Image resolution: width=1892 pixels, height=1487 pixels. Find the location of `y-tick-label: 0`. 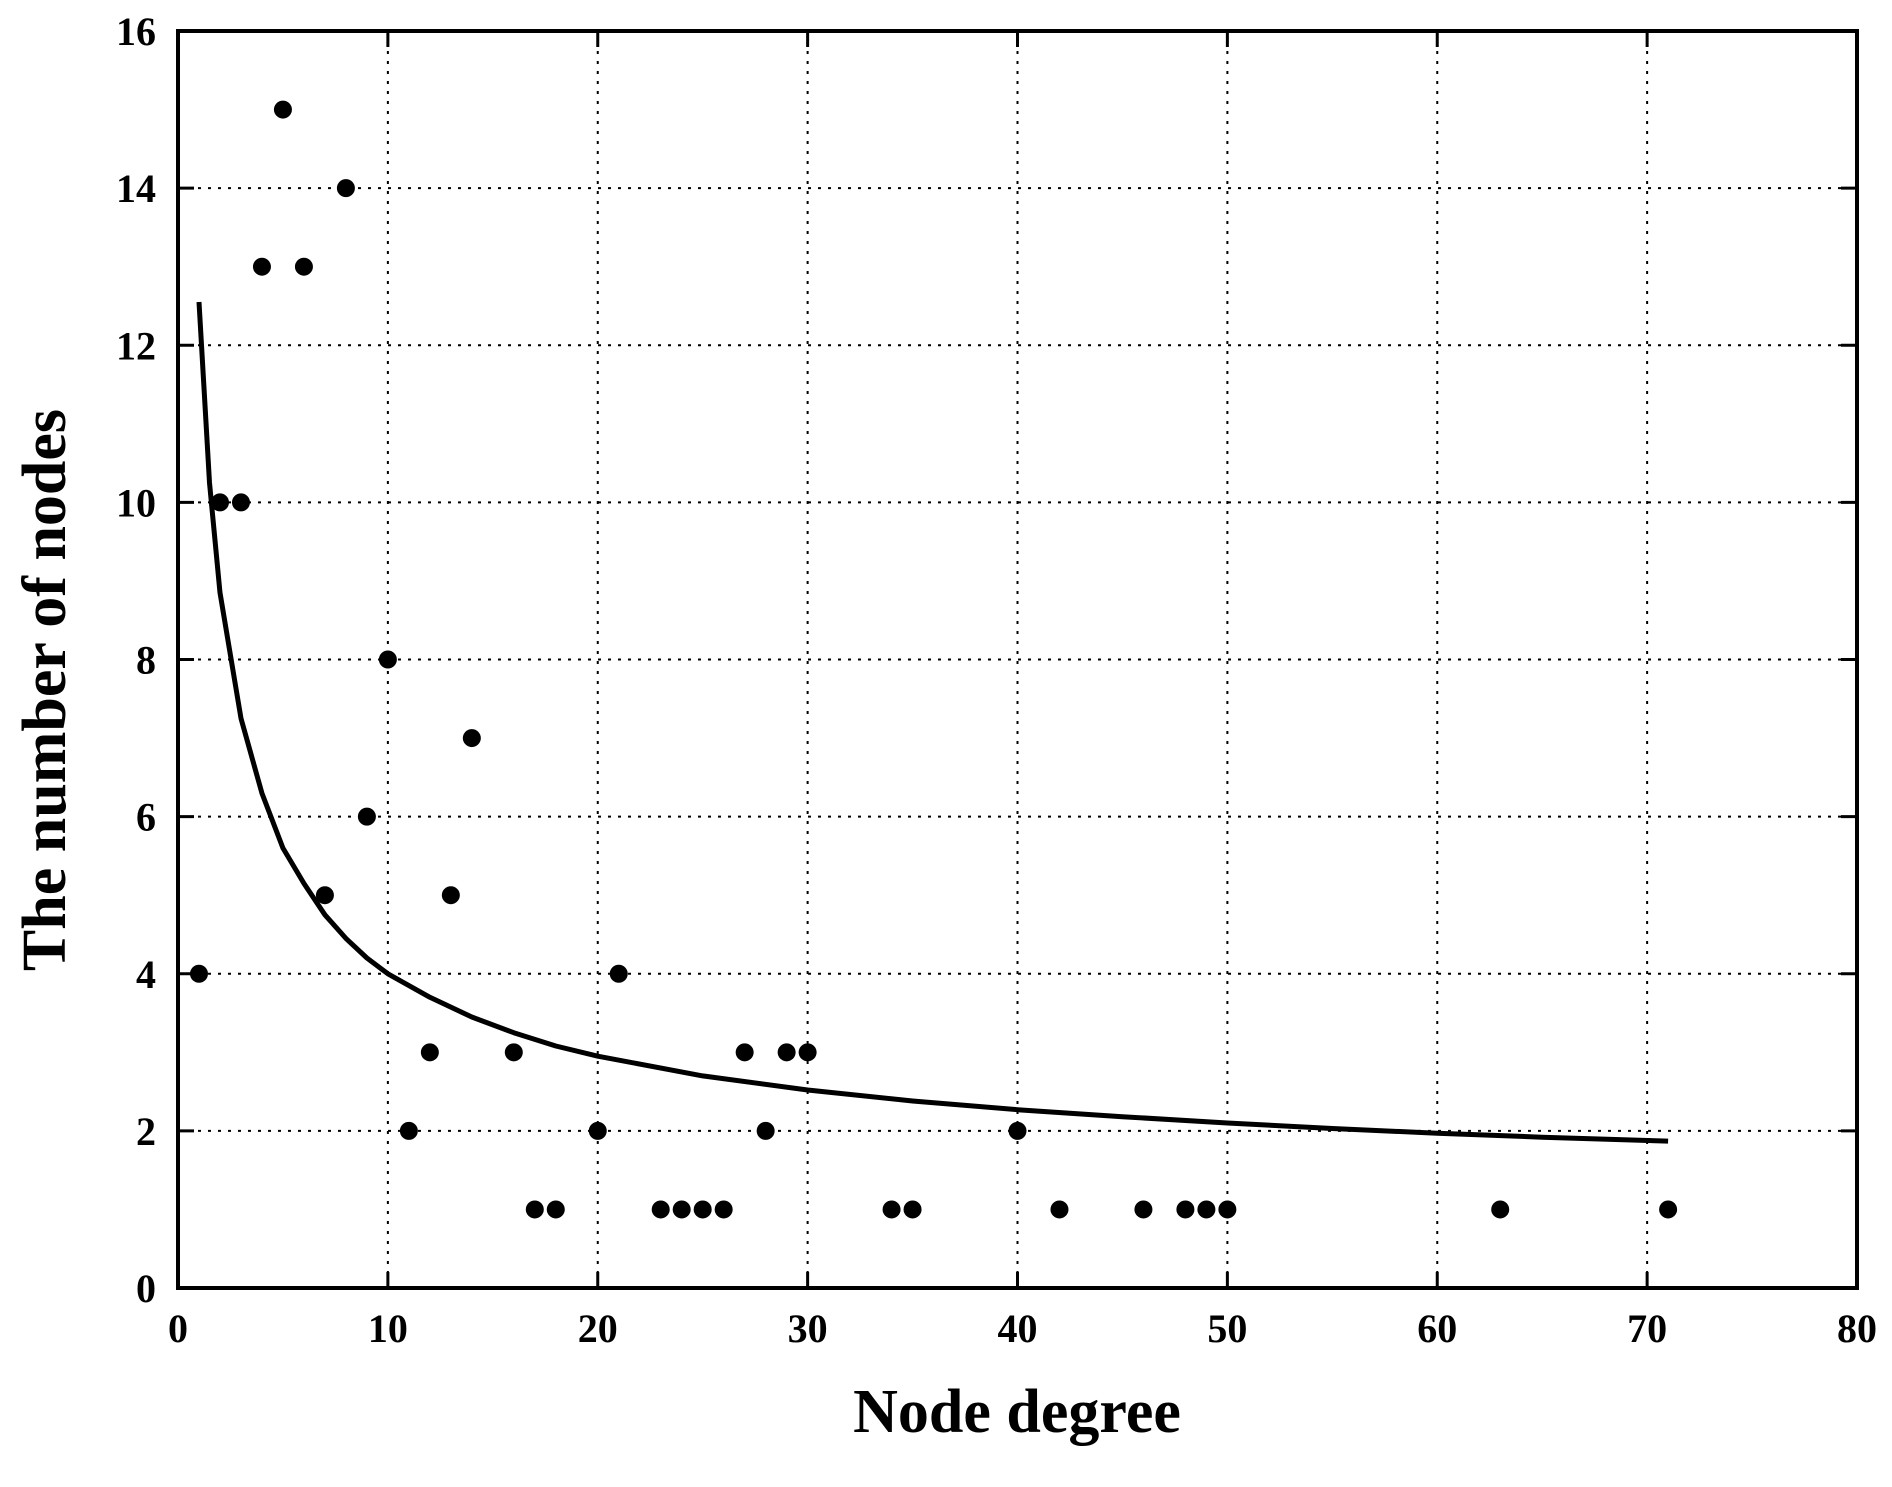

y-tick-label: 0 is located at coordinates (146, 1288).